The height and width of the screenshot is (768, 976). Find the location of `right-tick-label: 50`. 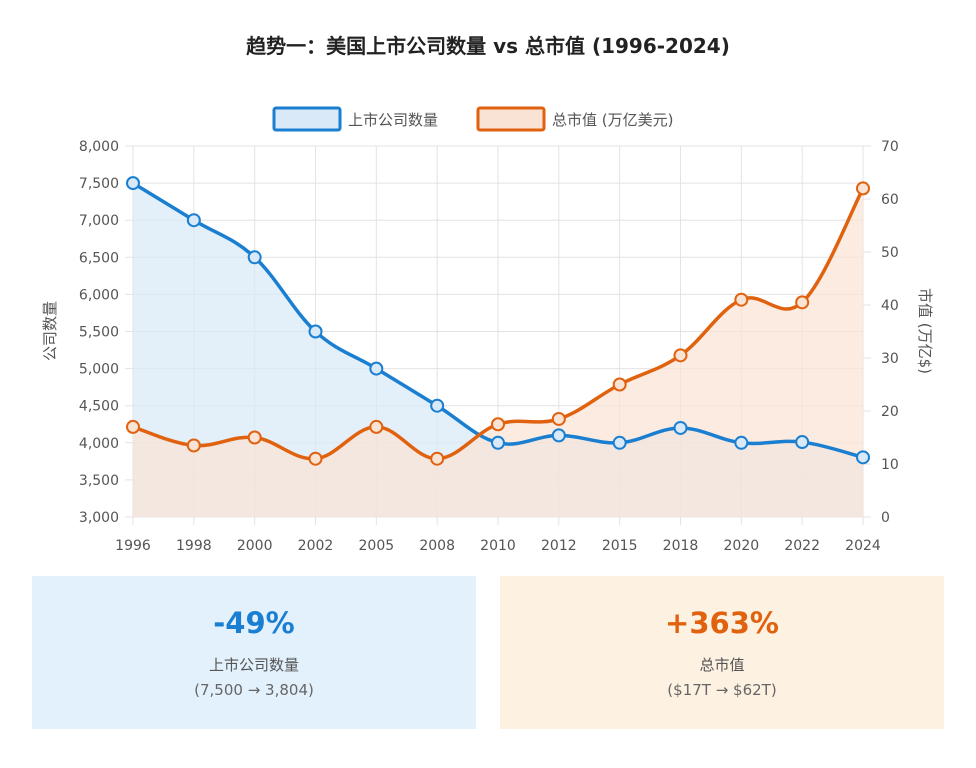

right-tick-label: 50 is located at coordinates (890, 253).